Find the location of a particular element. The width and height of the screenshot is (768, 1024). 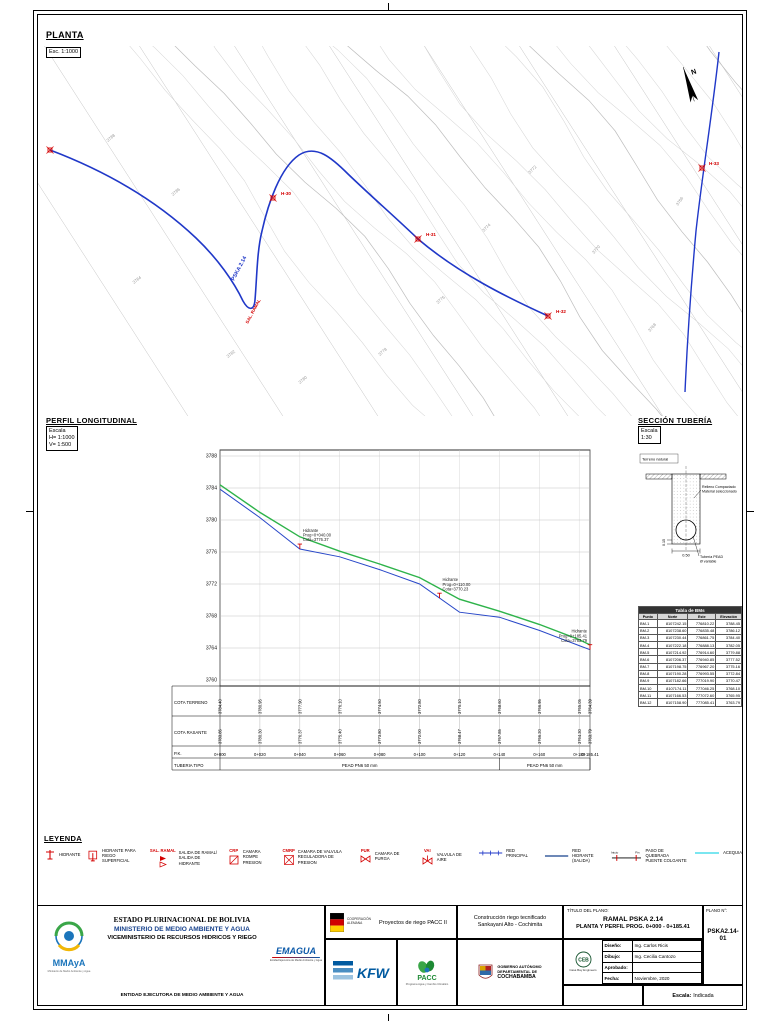

perfil-title-text: PERFIL LONGITUDINAL is located at coordinates (91, 420).